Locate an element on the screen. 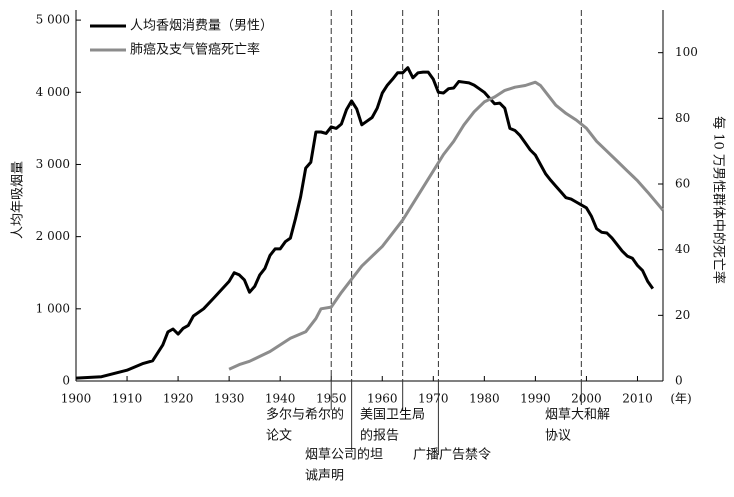  x-tick-label: 1970 is located at coordinates (433, 399).